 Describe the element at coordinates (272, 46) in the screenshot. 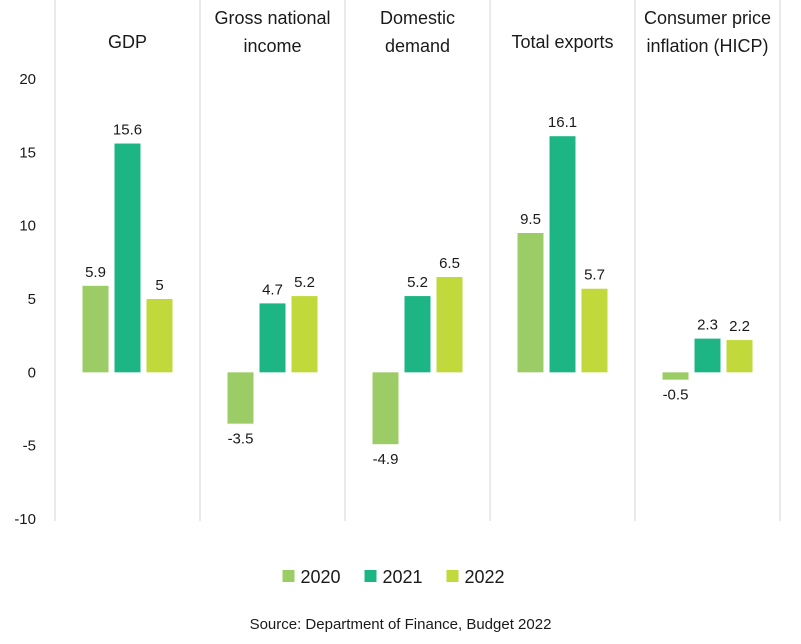

I see `category-label: income` at that location.